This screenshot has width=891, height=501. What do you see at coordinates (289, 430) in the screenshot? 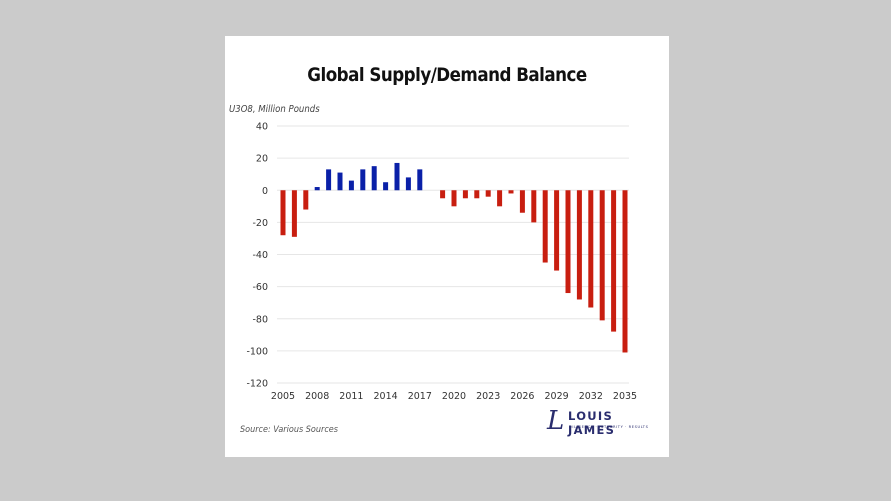
I see `source-note: Source: Various Sources` at bounding box center [289, 430].